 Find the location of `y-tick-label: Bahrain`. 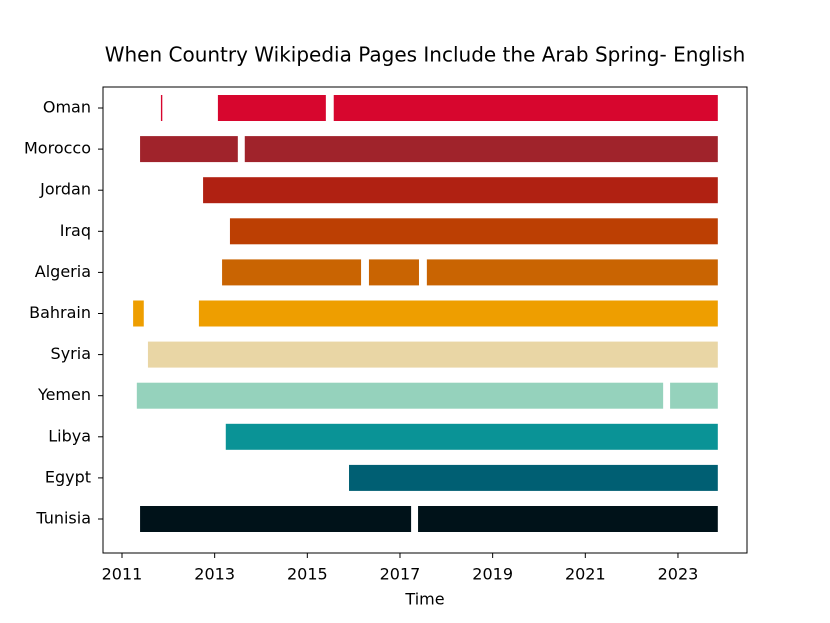

y-tick-label: Bahrain is located at coordinates (60, 312).